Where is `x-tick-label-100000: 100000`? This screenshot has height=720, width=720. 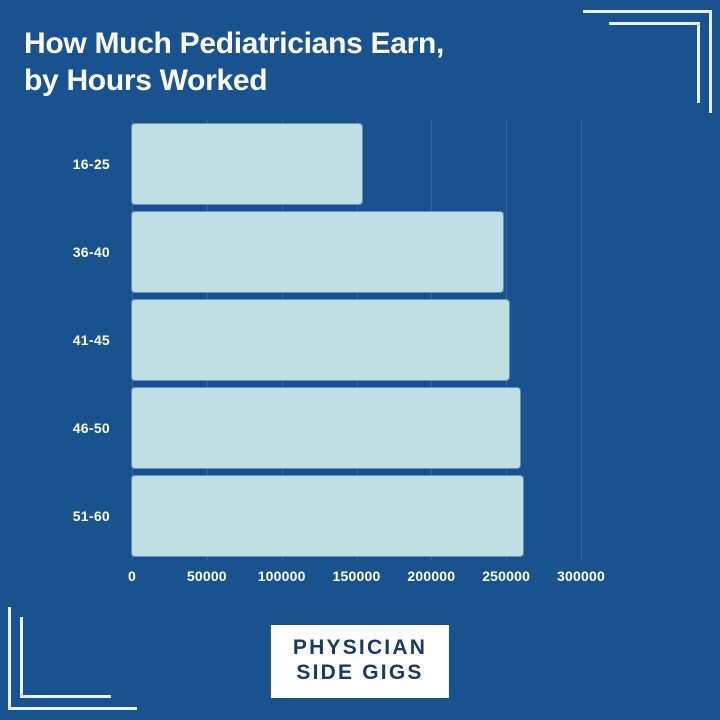 x-tick-label-100000: 100000 is located at coordinates (281, 576).